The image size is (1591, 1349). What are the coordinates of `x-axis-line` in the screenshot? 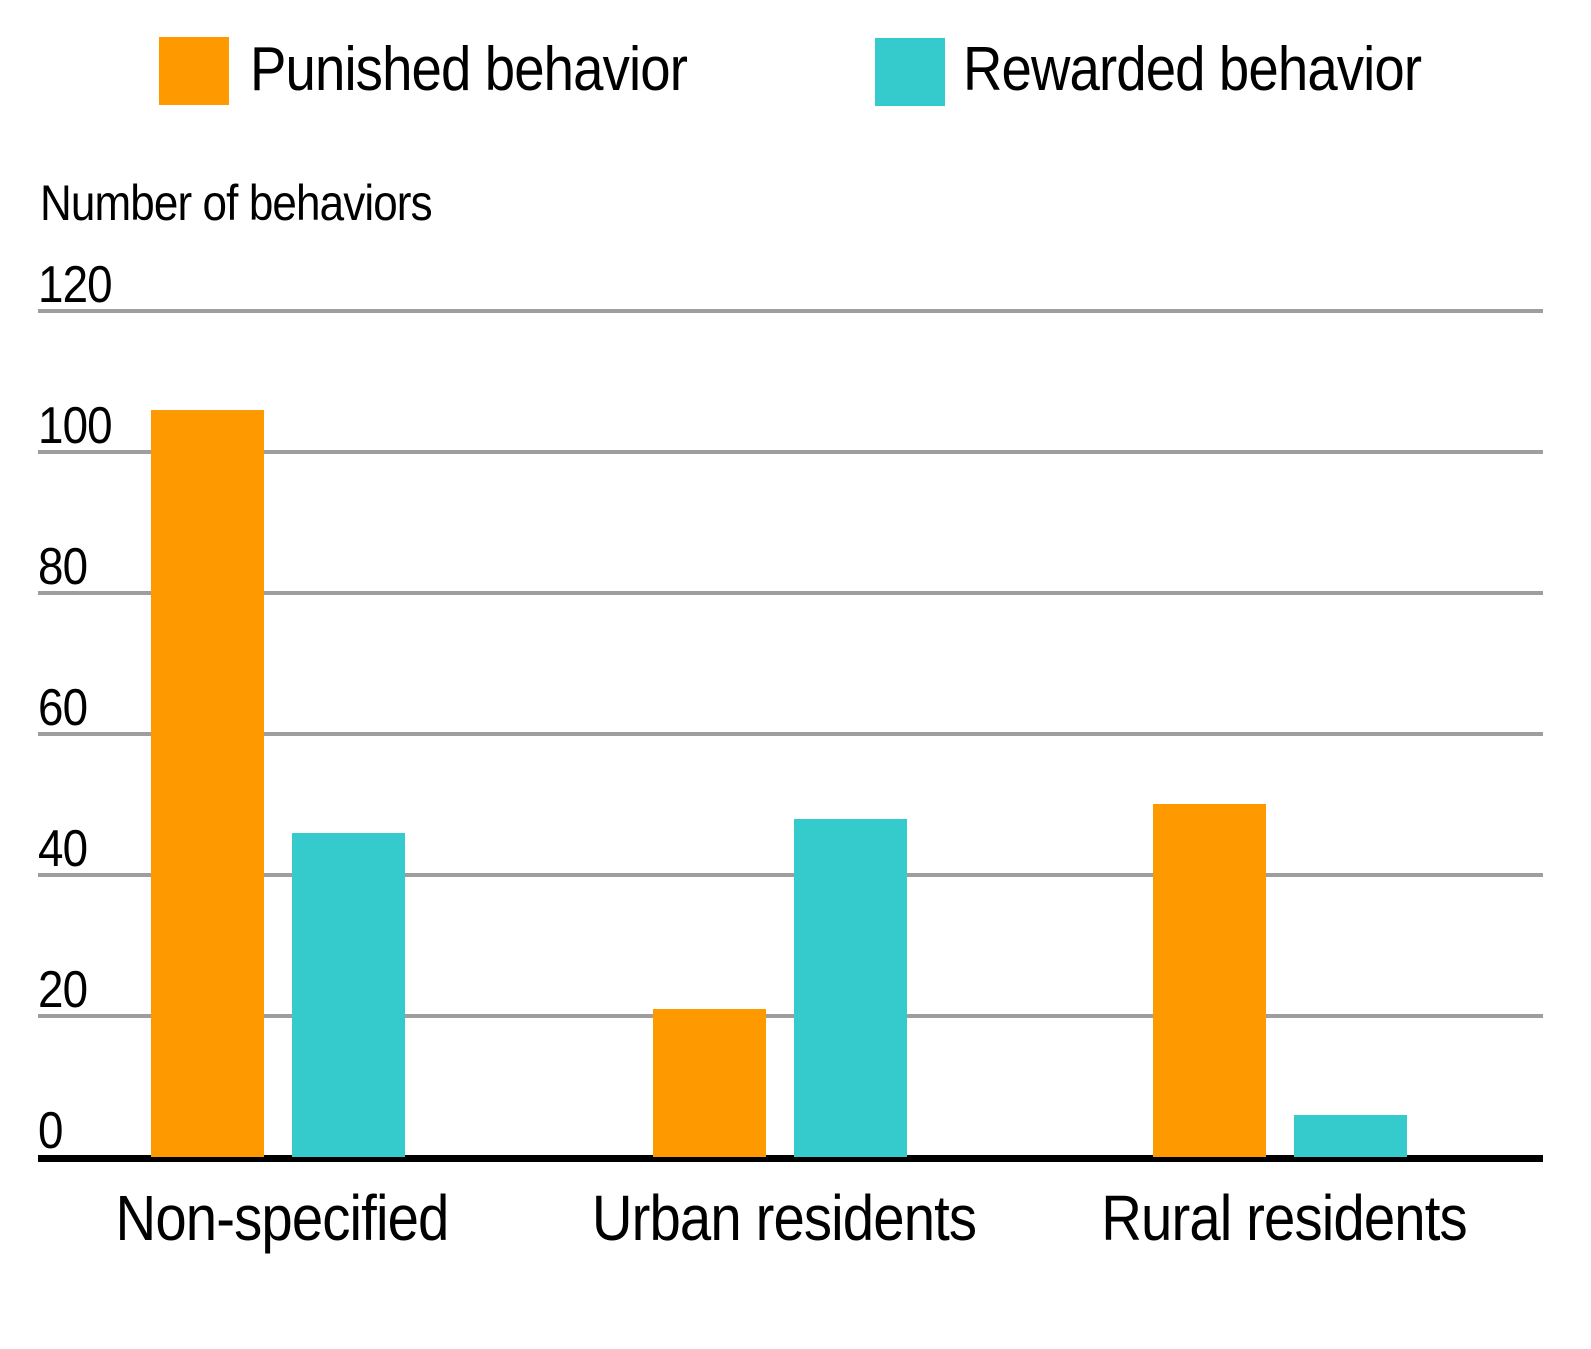 It's located at (790, 1158).